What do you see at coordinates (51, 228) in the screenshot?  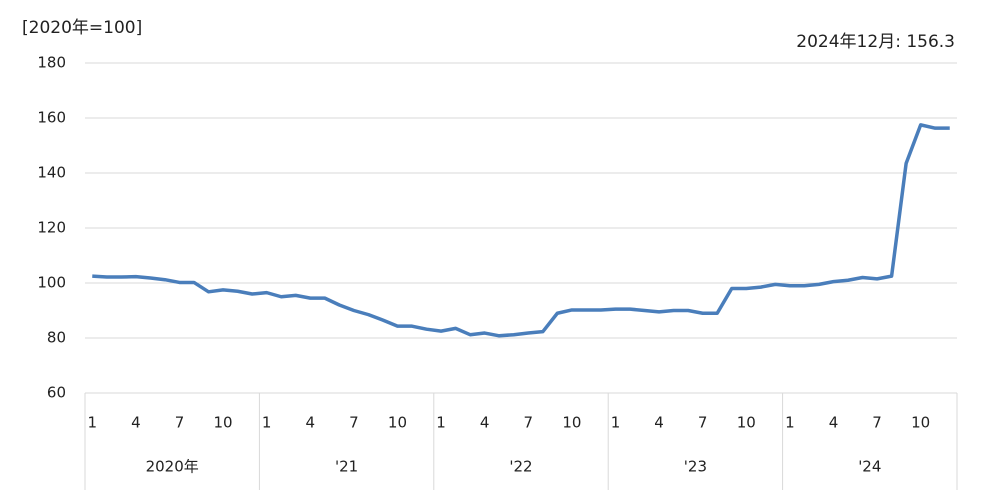 I see `y-tick-label: 120` at bounding box center [51, 228].